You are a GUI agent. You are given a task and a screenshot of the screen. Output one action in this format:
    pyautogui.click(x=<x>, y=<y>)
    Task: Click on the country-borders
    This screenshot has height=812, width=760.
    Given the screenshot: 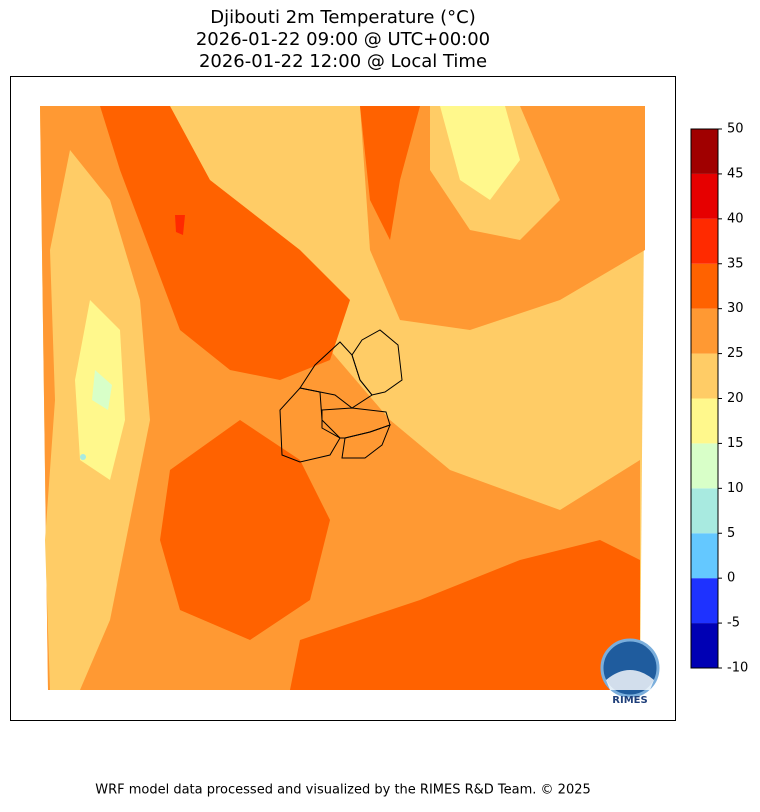 What is the action you would take?
    pyautogui.click(x=341, y=396)
    